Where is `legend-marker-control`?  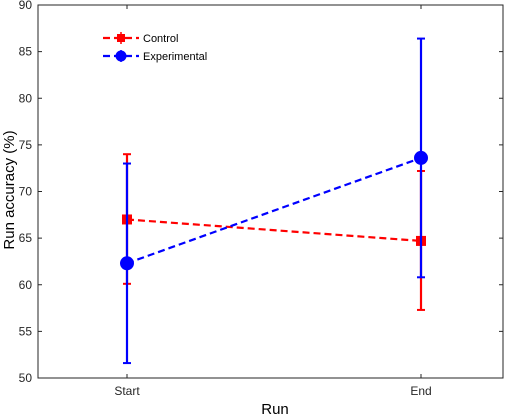
legend-marker-control is located at coordinates (121, 38).